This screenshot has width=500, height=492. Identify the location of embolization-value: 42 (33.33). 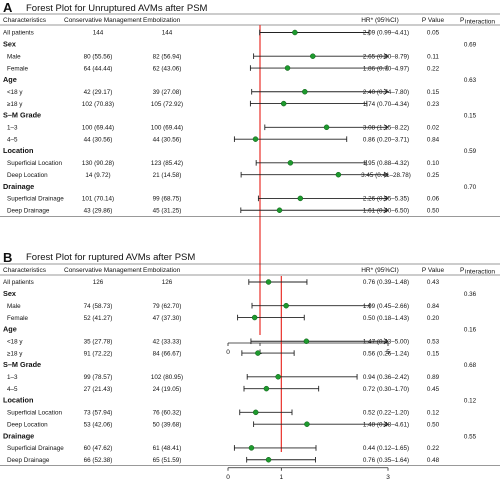
(167, 341).